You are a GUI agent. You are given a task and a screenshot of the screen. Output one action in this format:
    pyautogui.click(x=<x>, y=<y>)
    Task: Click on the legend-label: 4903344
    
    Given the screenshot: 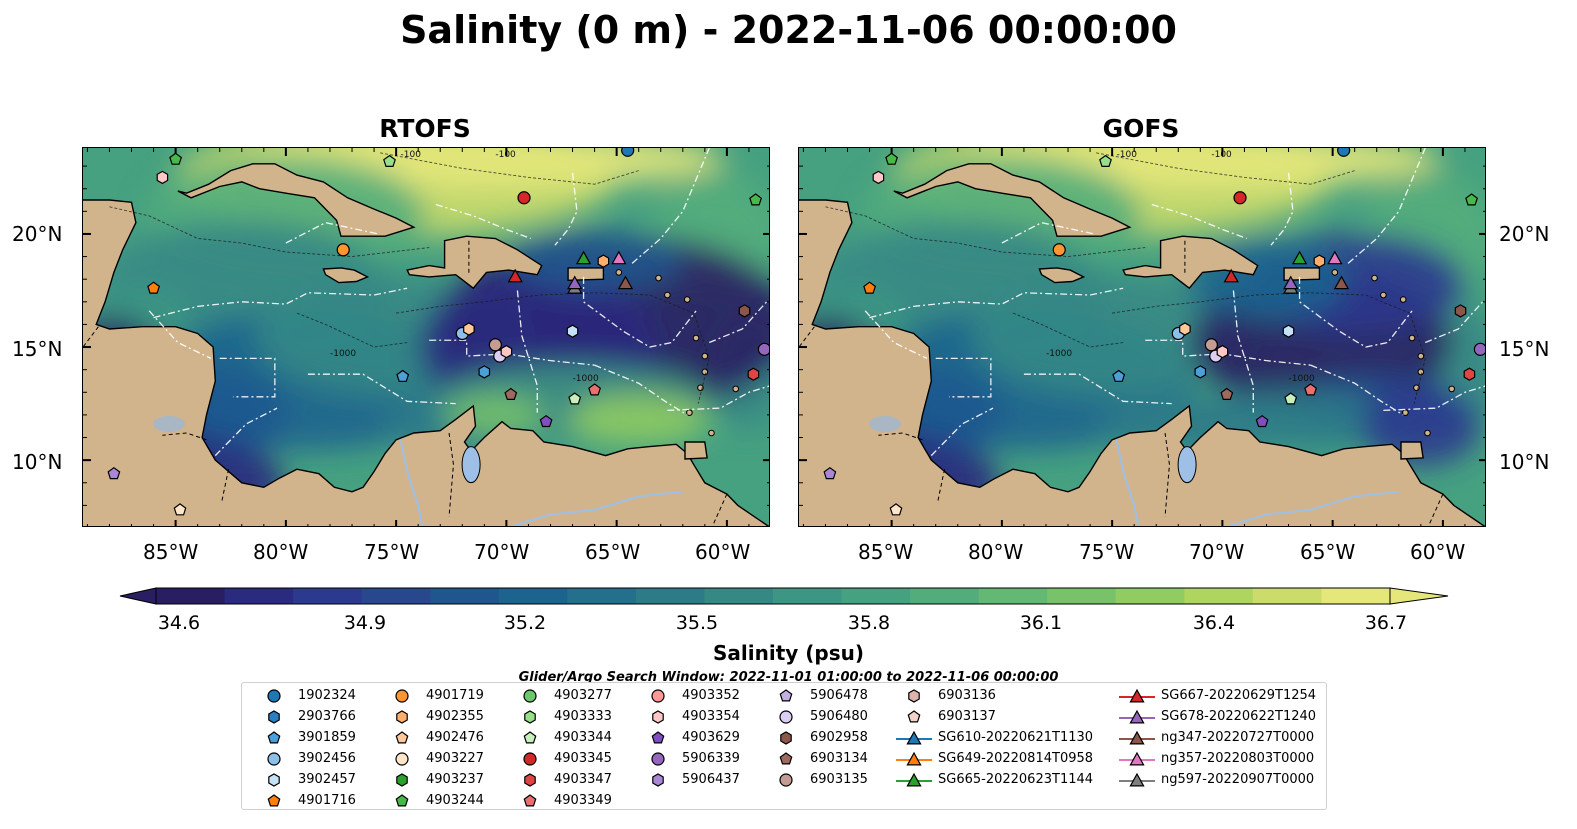 What is the action you would take?
    pyautogui.click(x=583, y=737)
    